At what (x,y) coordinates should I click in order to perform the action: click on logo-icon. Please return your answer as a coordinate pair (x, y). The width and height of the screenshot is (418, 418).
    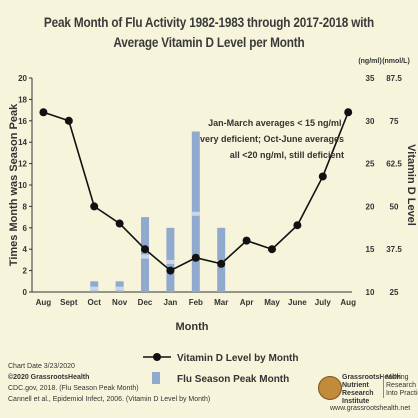
    Looking at the image, I should click on (330, 388).